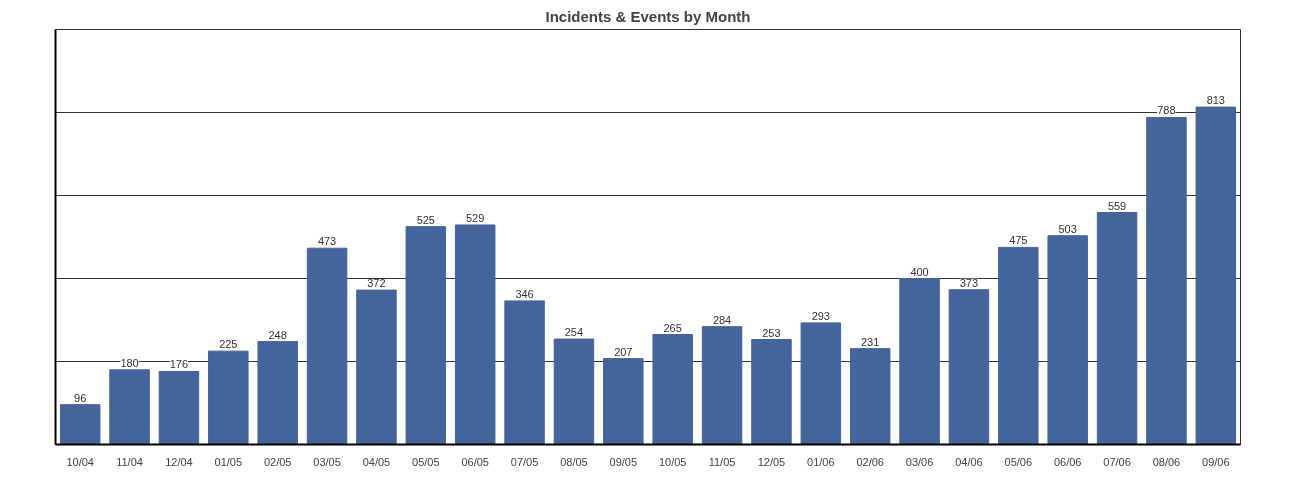  What do you see at coordinates (426, 461) in the screenshot?
I see `x-tick-label: 05/05` at bounding box center [426, 461].